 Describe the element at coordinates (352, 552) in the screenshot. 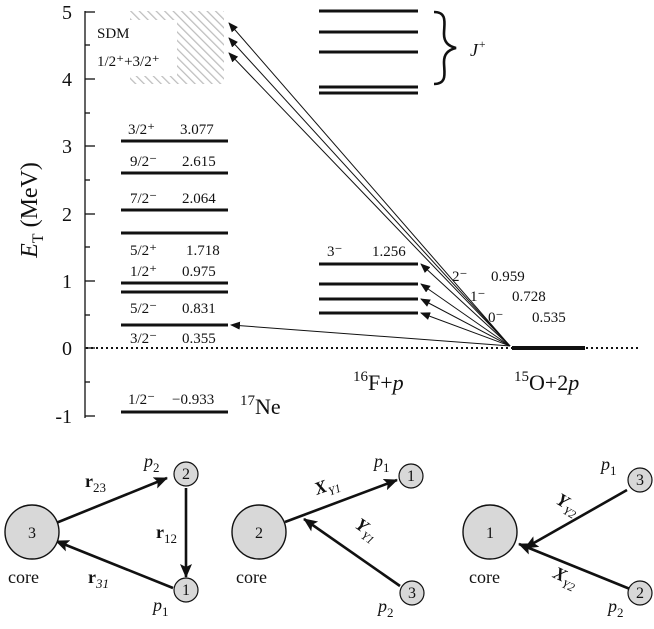

I see `y-y1-arrow` at that location.